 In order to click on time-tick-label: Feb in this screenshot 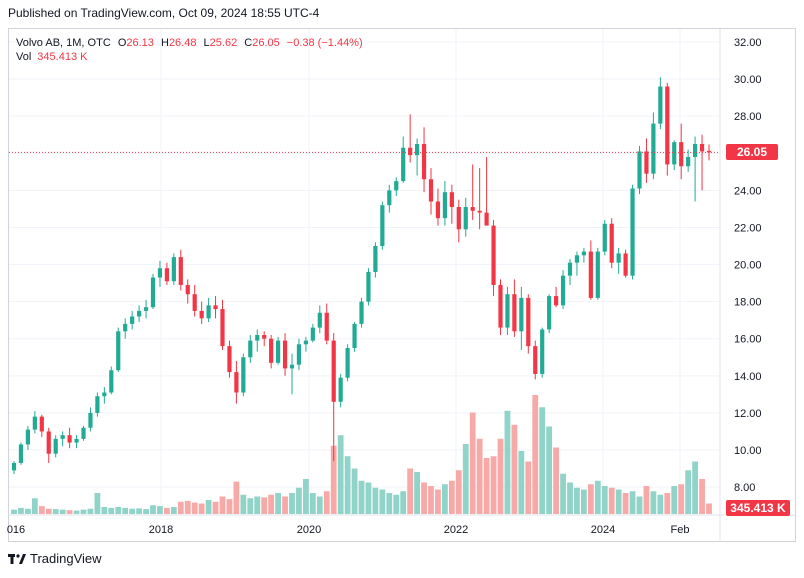, I will do `click(680, 530)`.